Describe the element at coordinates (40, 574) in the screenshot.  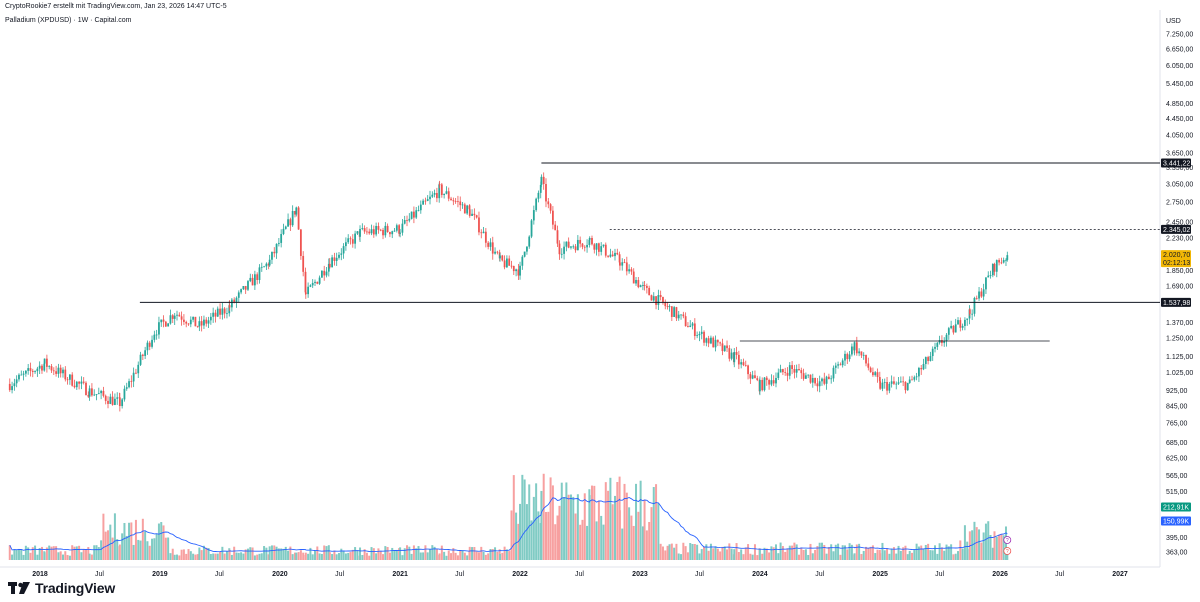
I see `time-tick-label: 2018` at that location.